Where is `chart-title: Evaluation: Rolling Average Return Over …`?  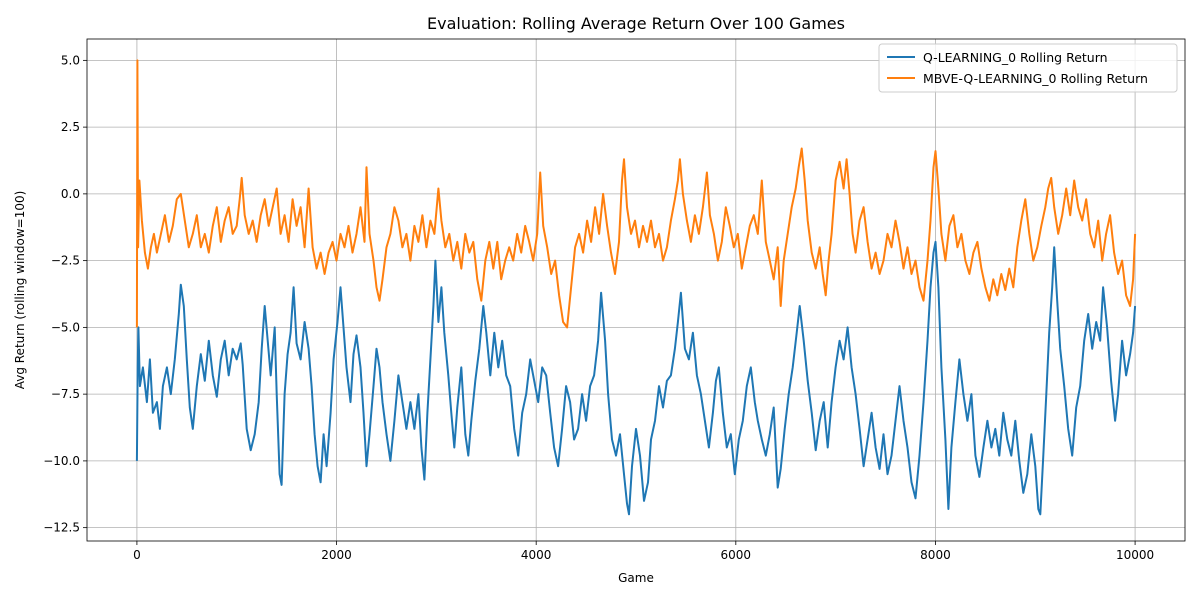 chart-title: Evaluation: Rolling Average Return Over … is located at coordinates (636, 23).